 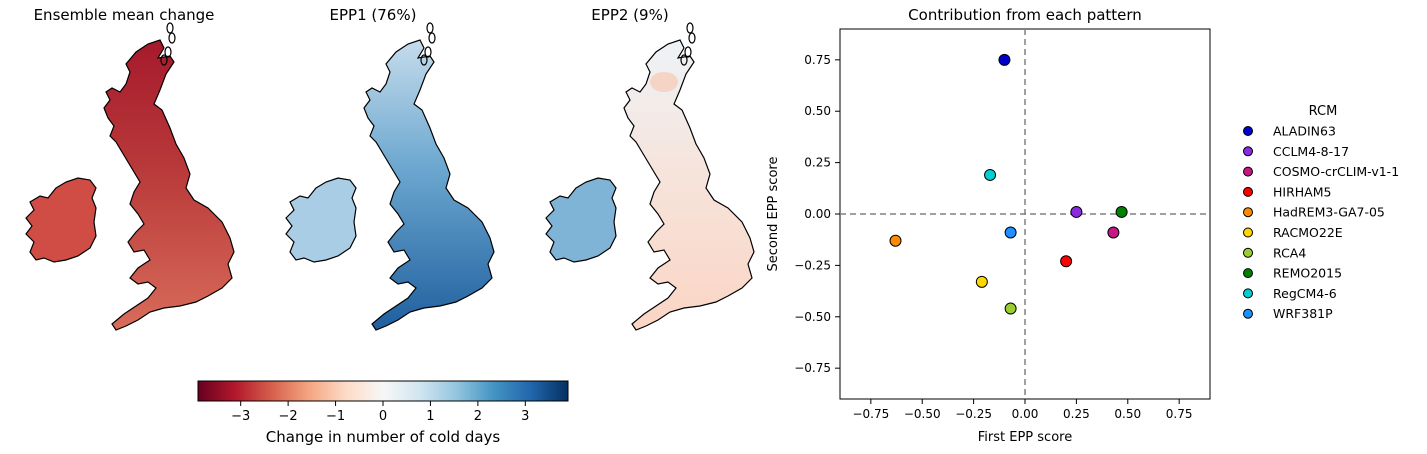 What do you see at coordinates (1323, 111) in the screenshot?
I see `legend-title: RCM` at bounding box center [1323, 111].